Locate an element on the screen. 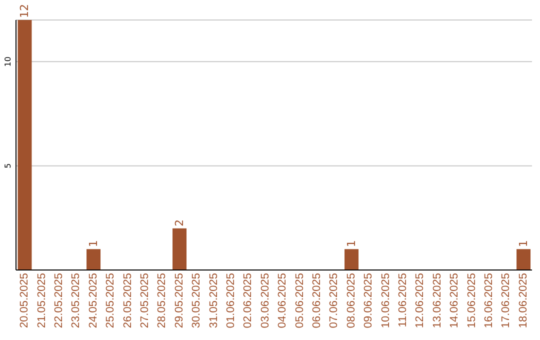 The height and width of the screenshot is (340, 540). x-tick-label: 24.05.2025 is located at coordinates (93, 300).